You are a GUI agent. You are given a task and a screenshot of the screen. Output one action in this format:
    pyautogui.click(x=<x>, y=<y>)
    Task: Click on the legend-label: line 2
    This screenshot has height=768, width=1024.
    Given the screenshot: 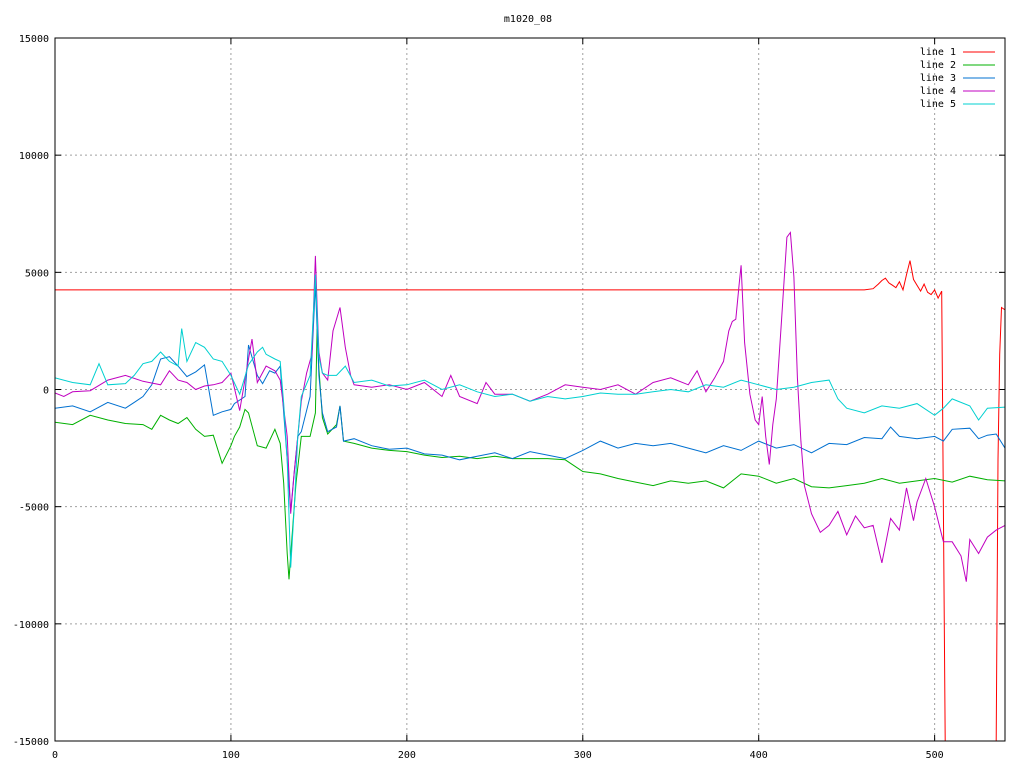 What is the action you would take?
    pyautogui.click(x=938, y=65)
    